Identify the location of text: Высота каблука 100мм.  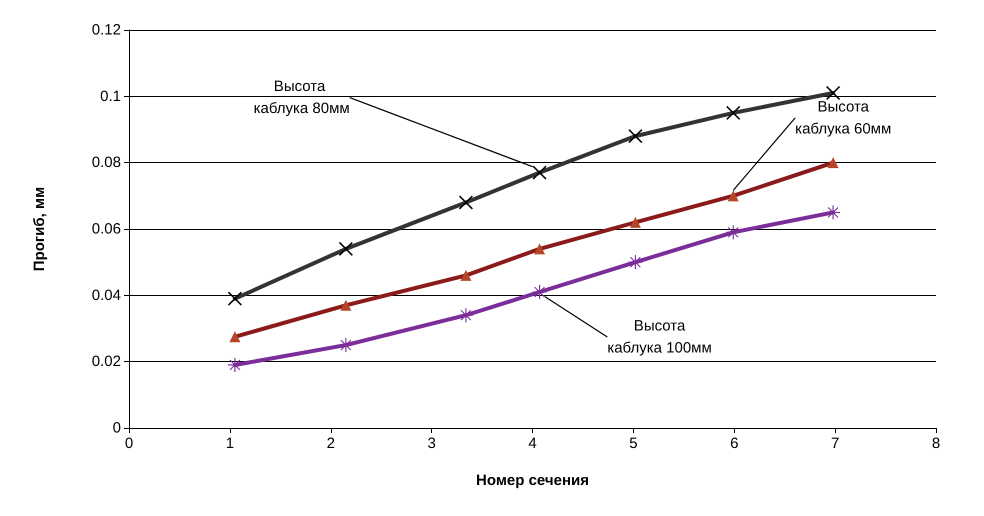
(659, 337).